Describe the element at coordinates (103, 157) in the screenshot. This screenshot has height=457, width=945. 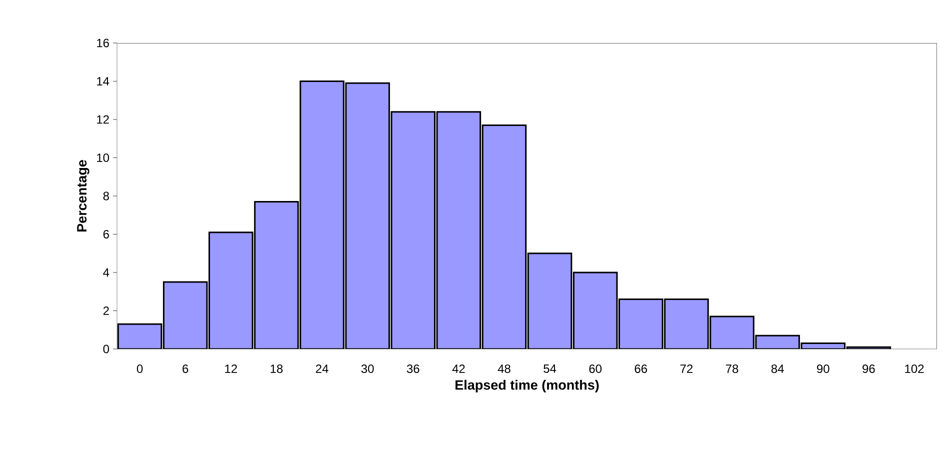
I see `y-tick-label: 10` at that location.